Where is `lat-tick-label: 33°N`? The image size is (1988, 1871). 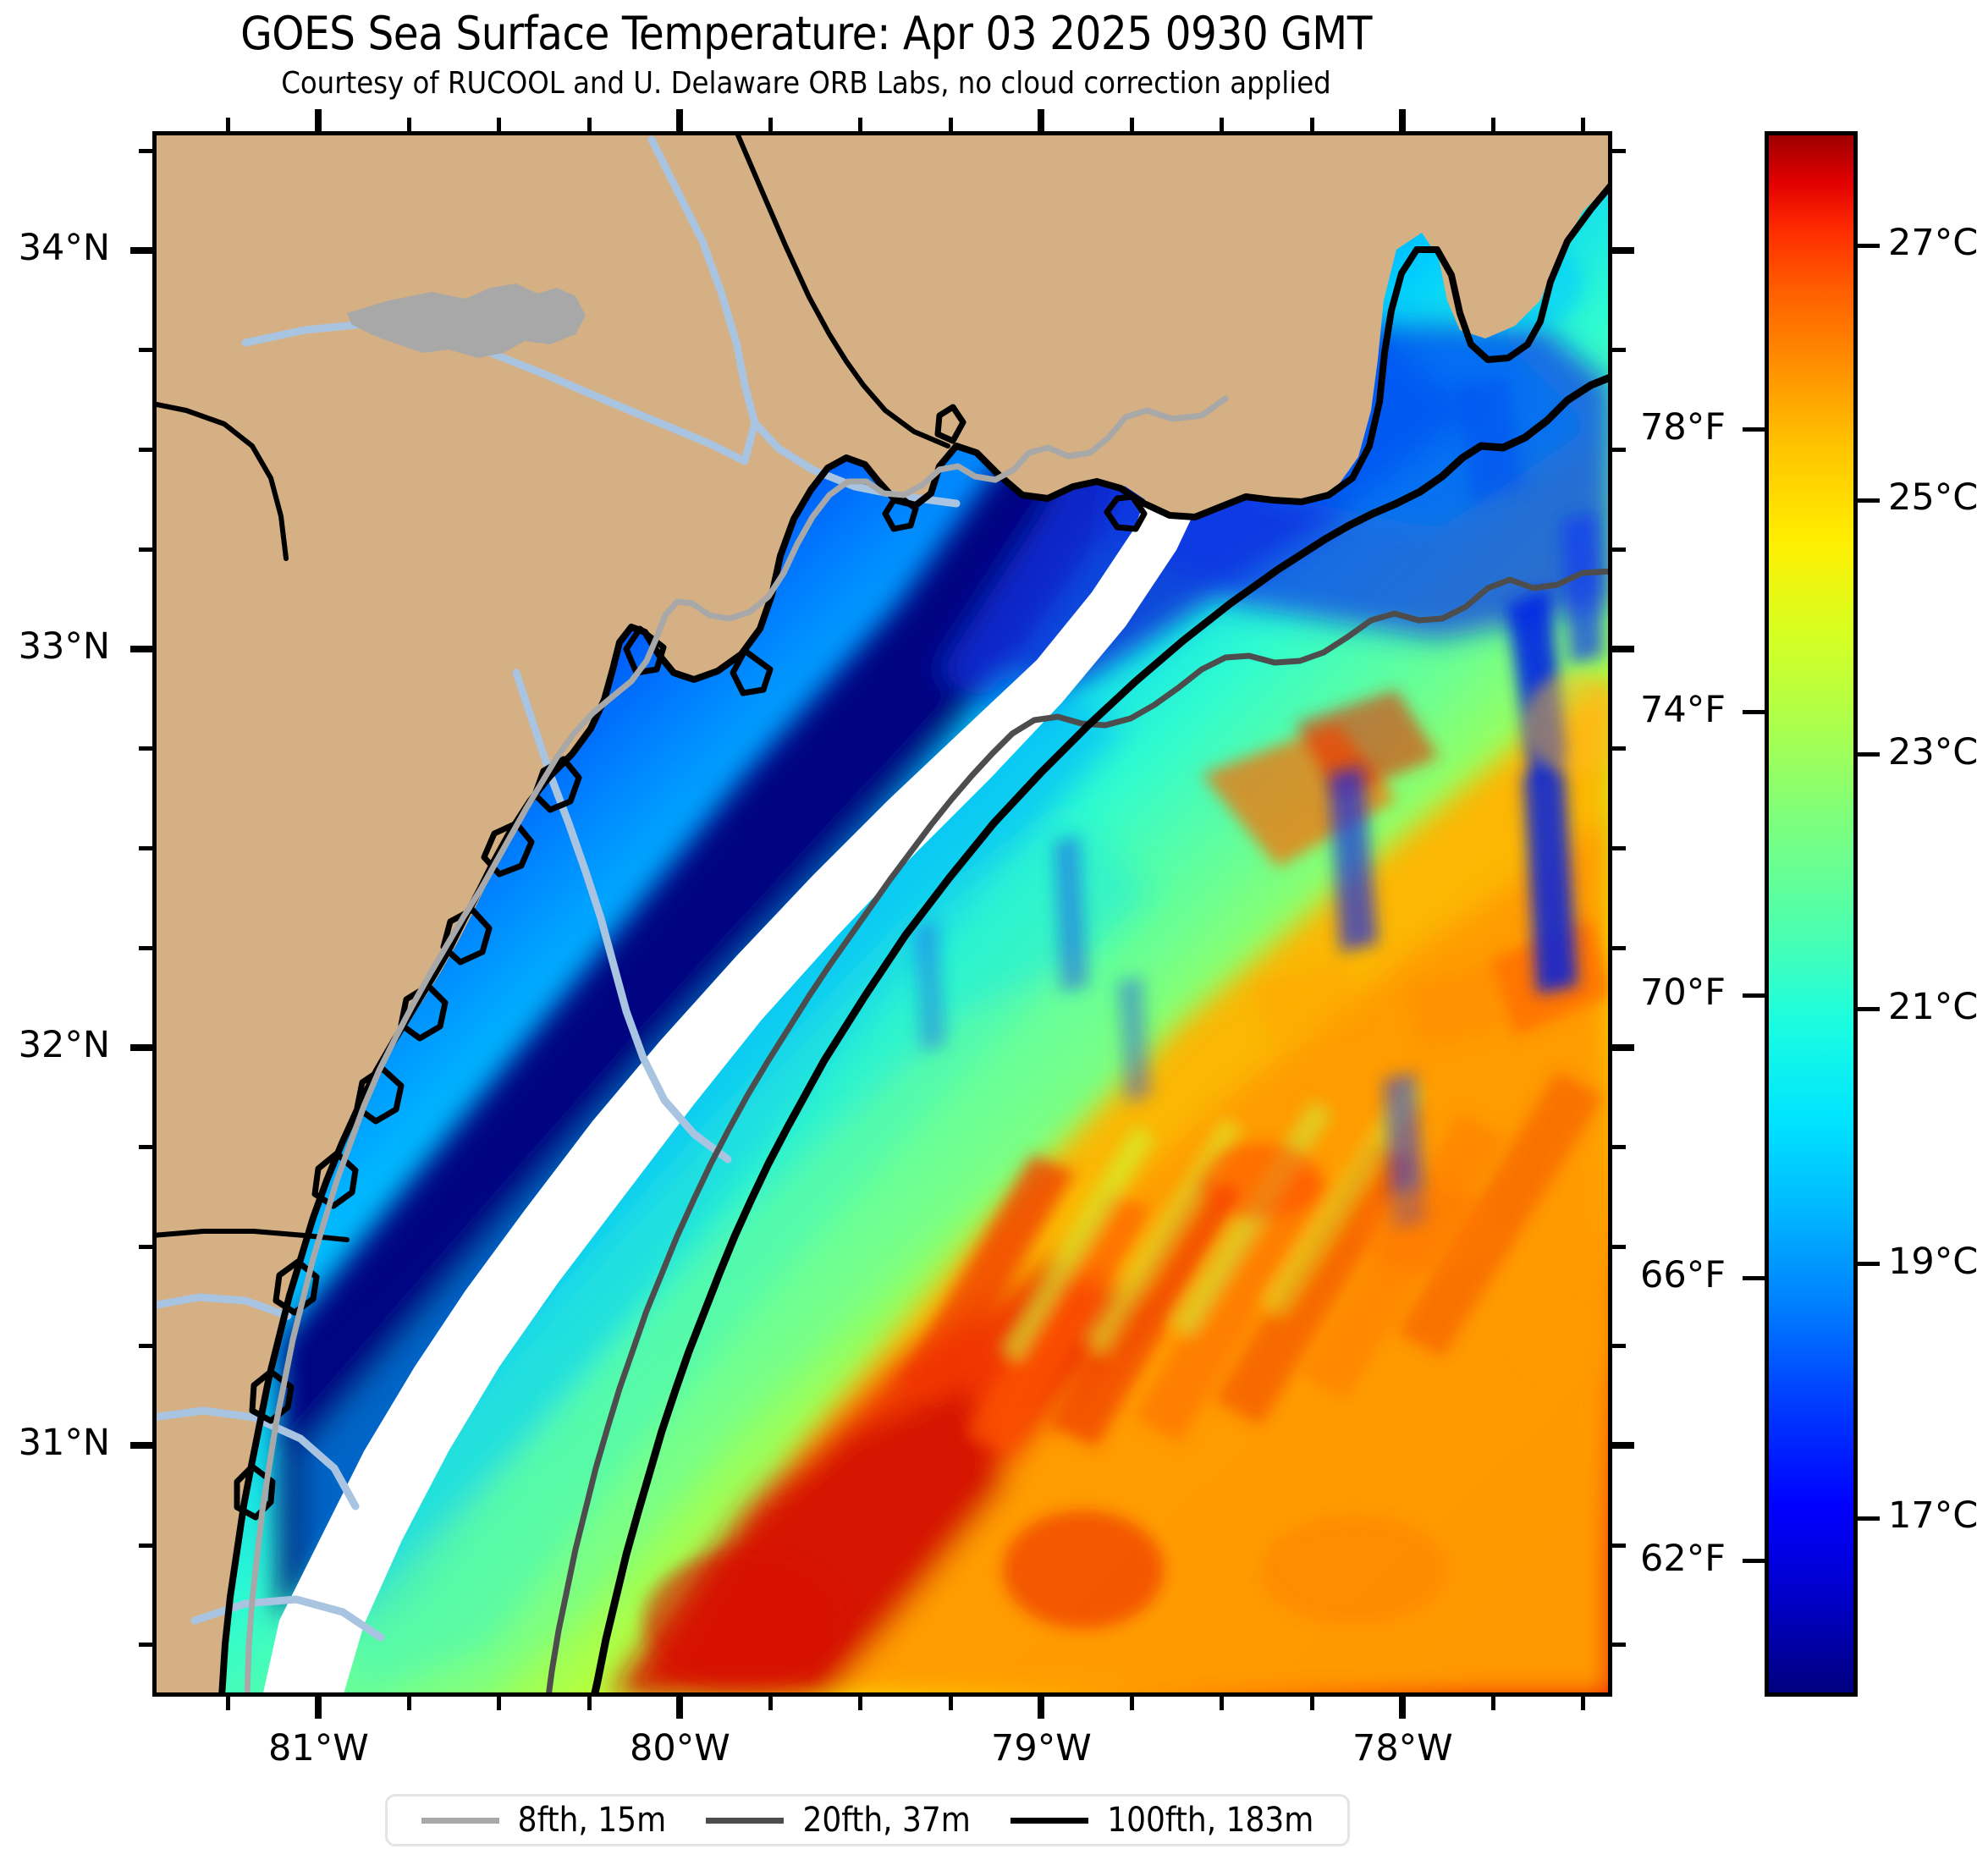 lat-tick-label: 33°N is located at coordinates (64, 647).